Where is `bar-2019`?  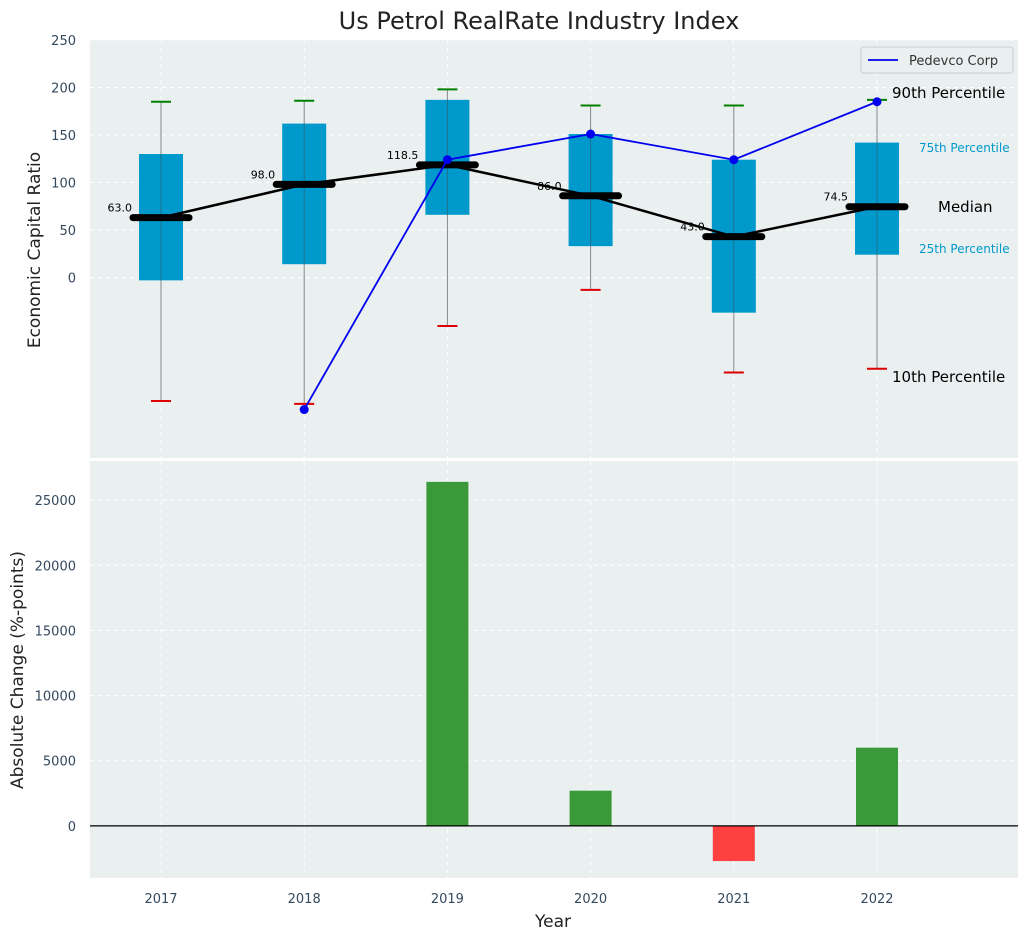
bar-2019 is located at coordinates (447, 653).